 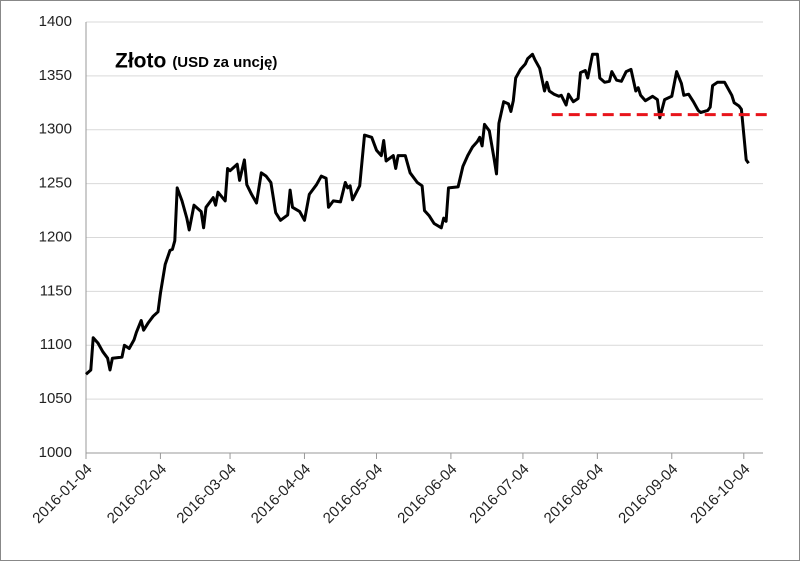 What do you see at coordinates (55, 75) in the screenshot?
I see `y-tick-label: 1350` at bounding box center [55, 75].